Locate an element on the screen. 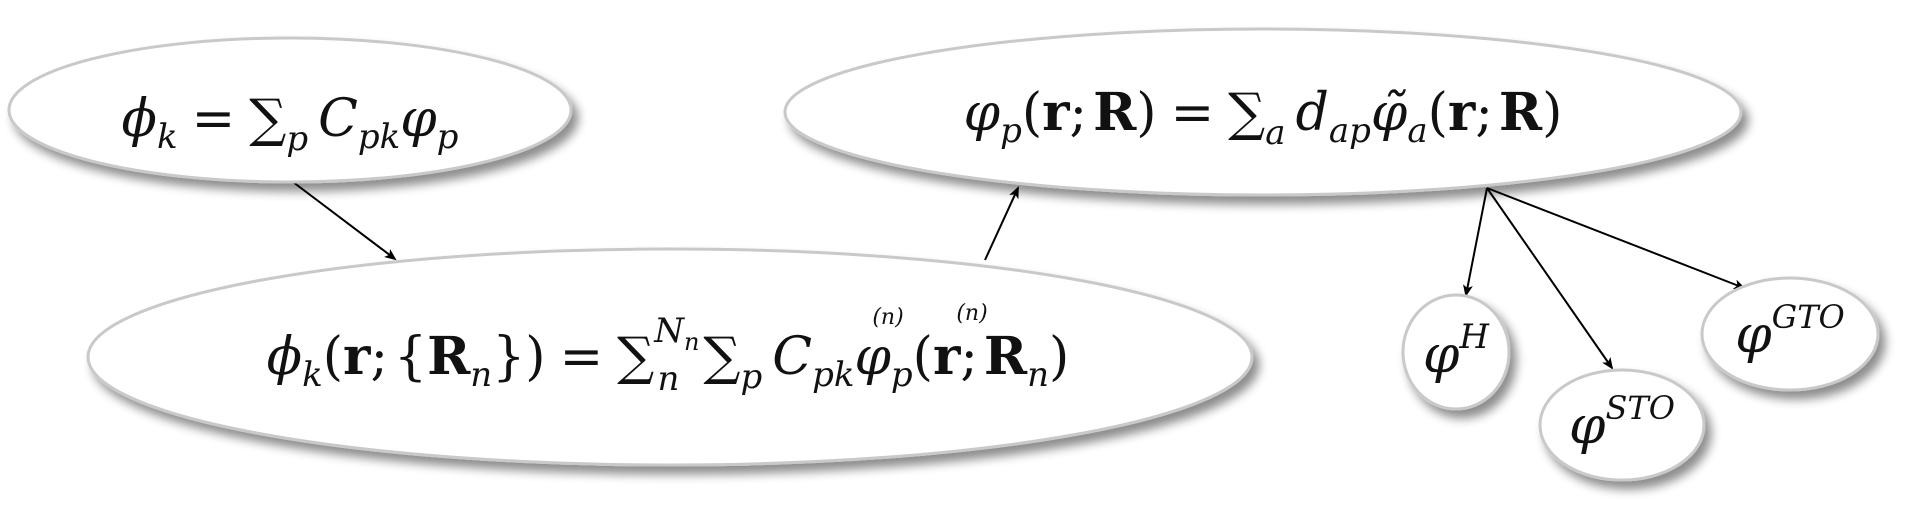 The height and width of the screenshot is (510, 1920). node-varphi-STO-ellipse is located at coordinates (1622, 425).